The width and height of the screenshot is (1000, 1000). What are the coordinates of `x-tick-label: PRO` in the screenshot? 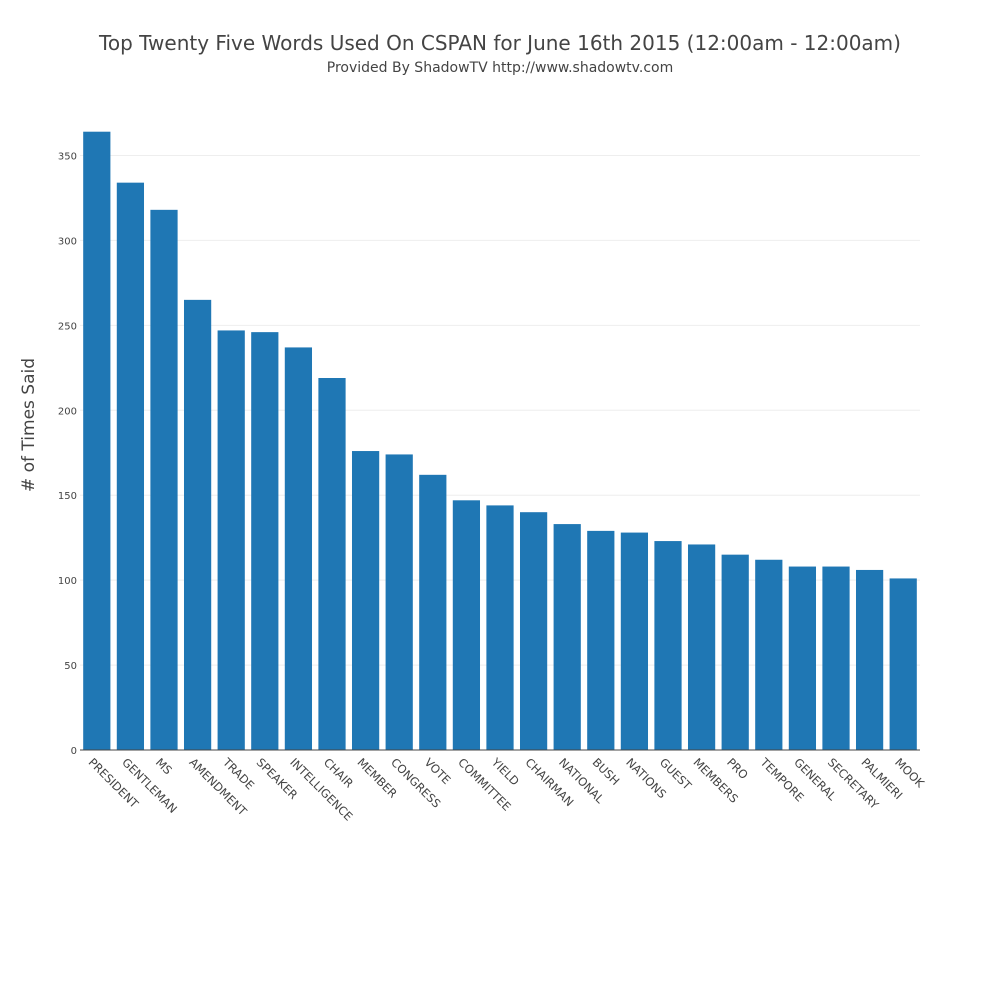 It's located at (737, 768).